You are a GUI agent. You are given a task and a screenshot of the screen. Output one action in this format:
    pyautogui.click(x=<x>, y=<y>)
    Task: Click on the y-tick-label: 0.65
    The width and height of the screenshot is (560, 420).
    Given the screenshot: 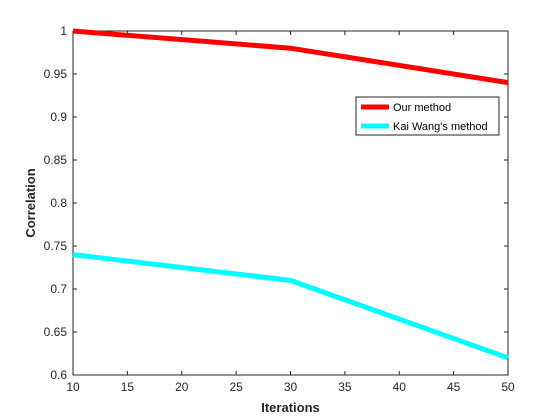 What is the action you would take?
    pyautogui.click(x=56, y=332)
    